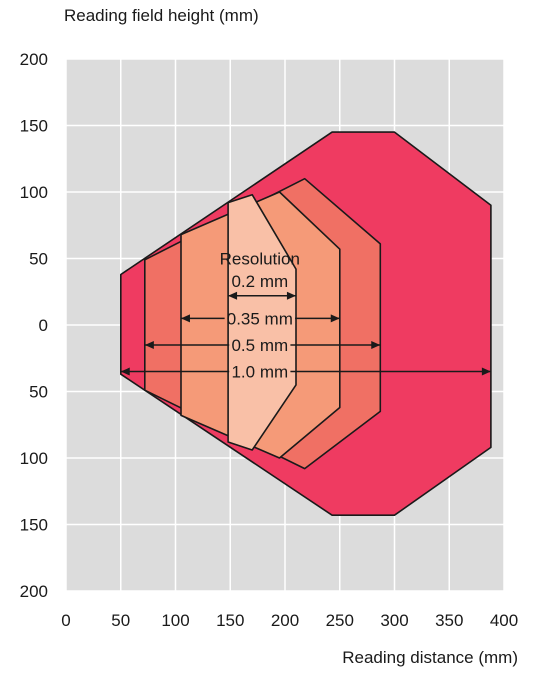 The height and width of the screenshot is (678, 538). What do you see at coordinates (259, 281) in the screenshot?
I see `resolution-label: 0.2 mm` at bounding box center [259, 281].